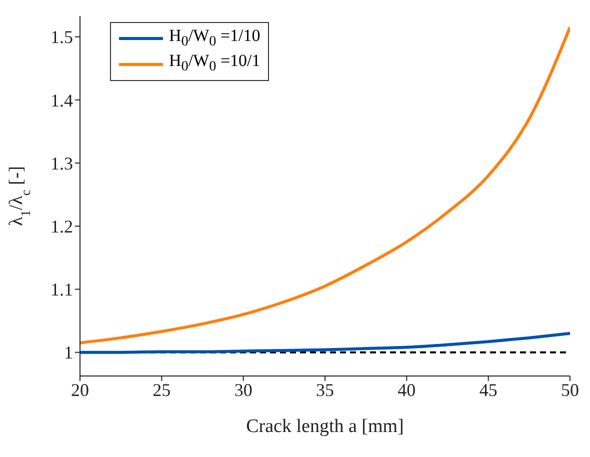 This screenshot has width=590, height=457. I want to click on y-tick-label: 1.4, so click(61, 100).